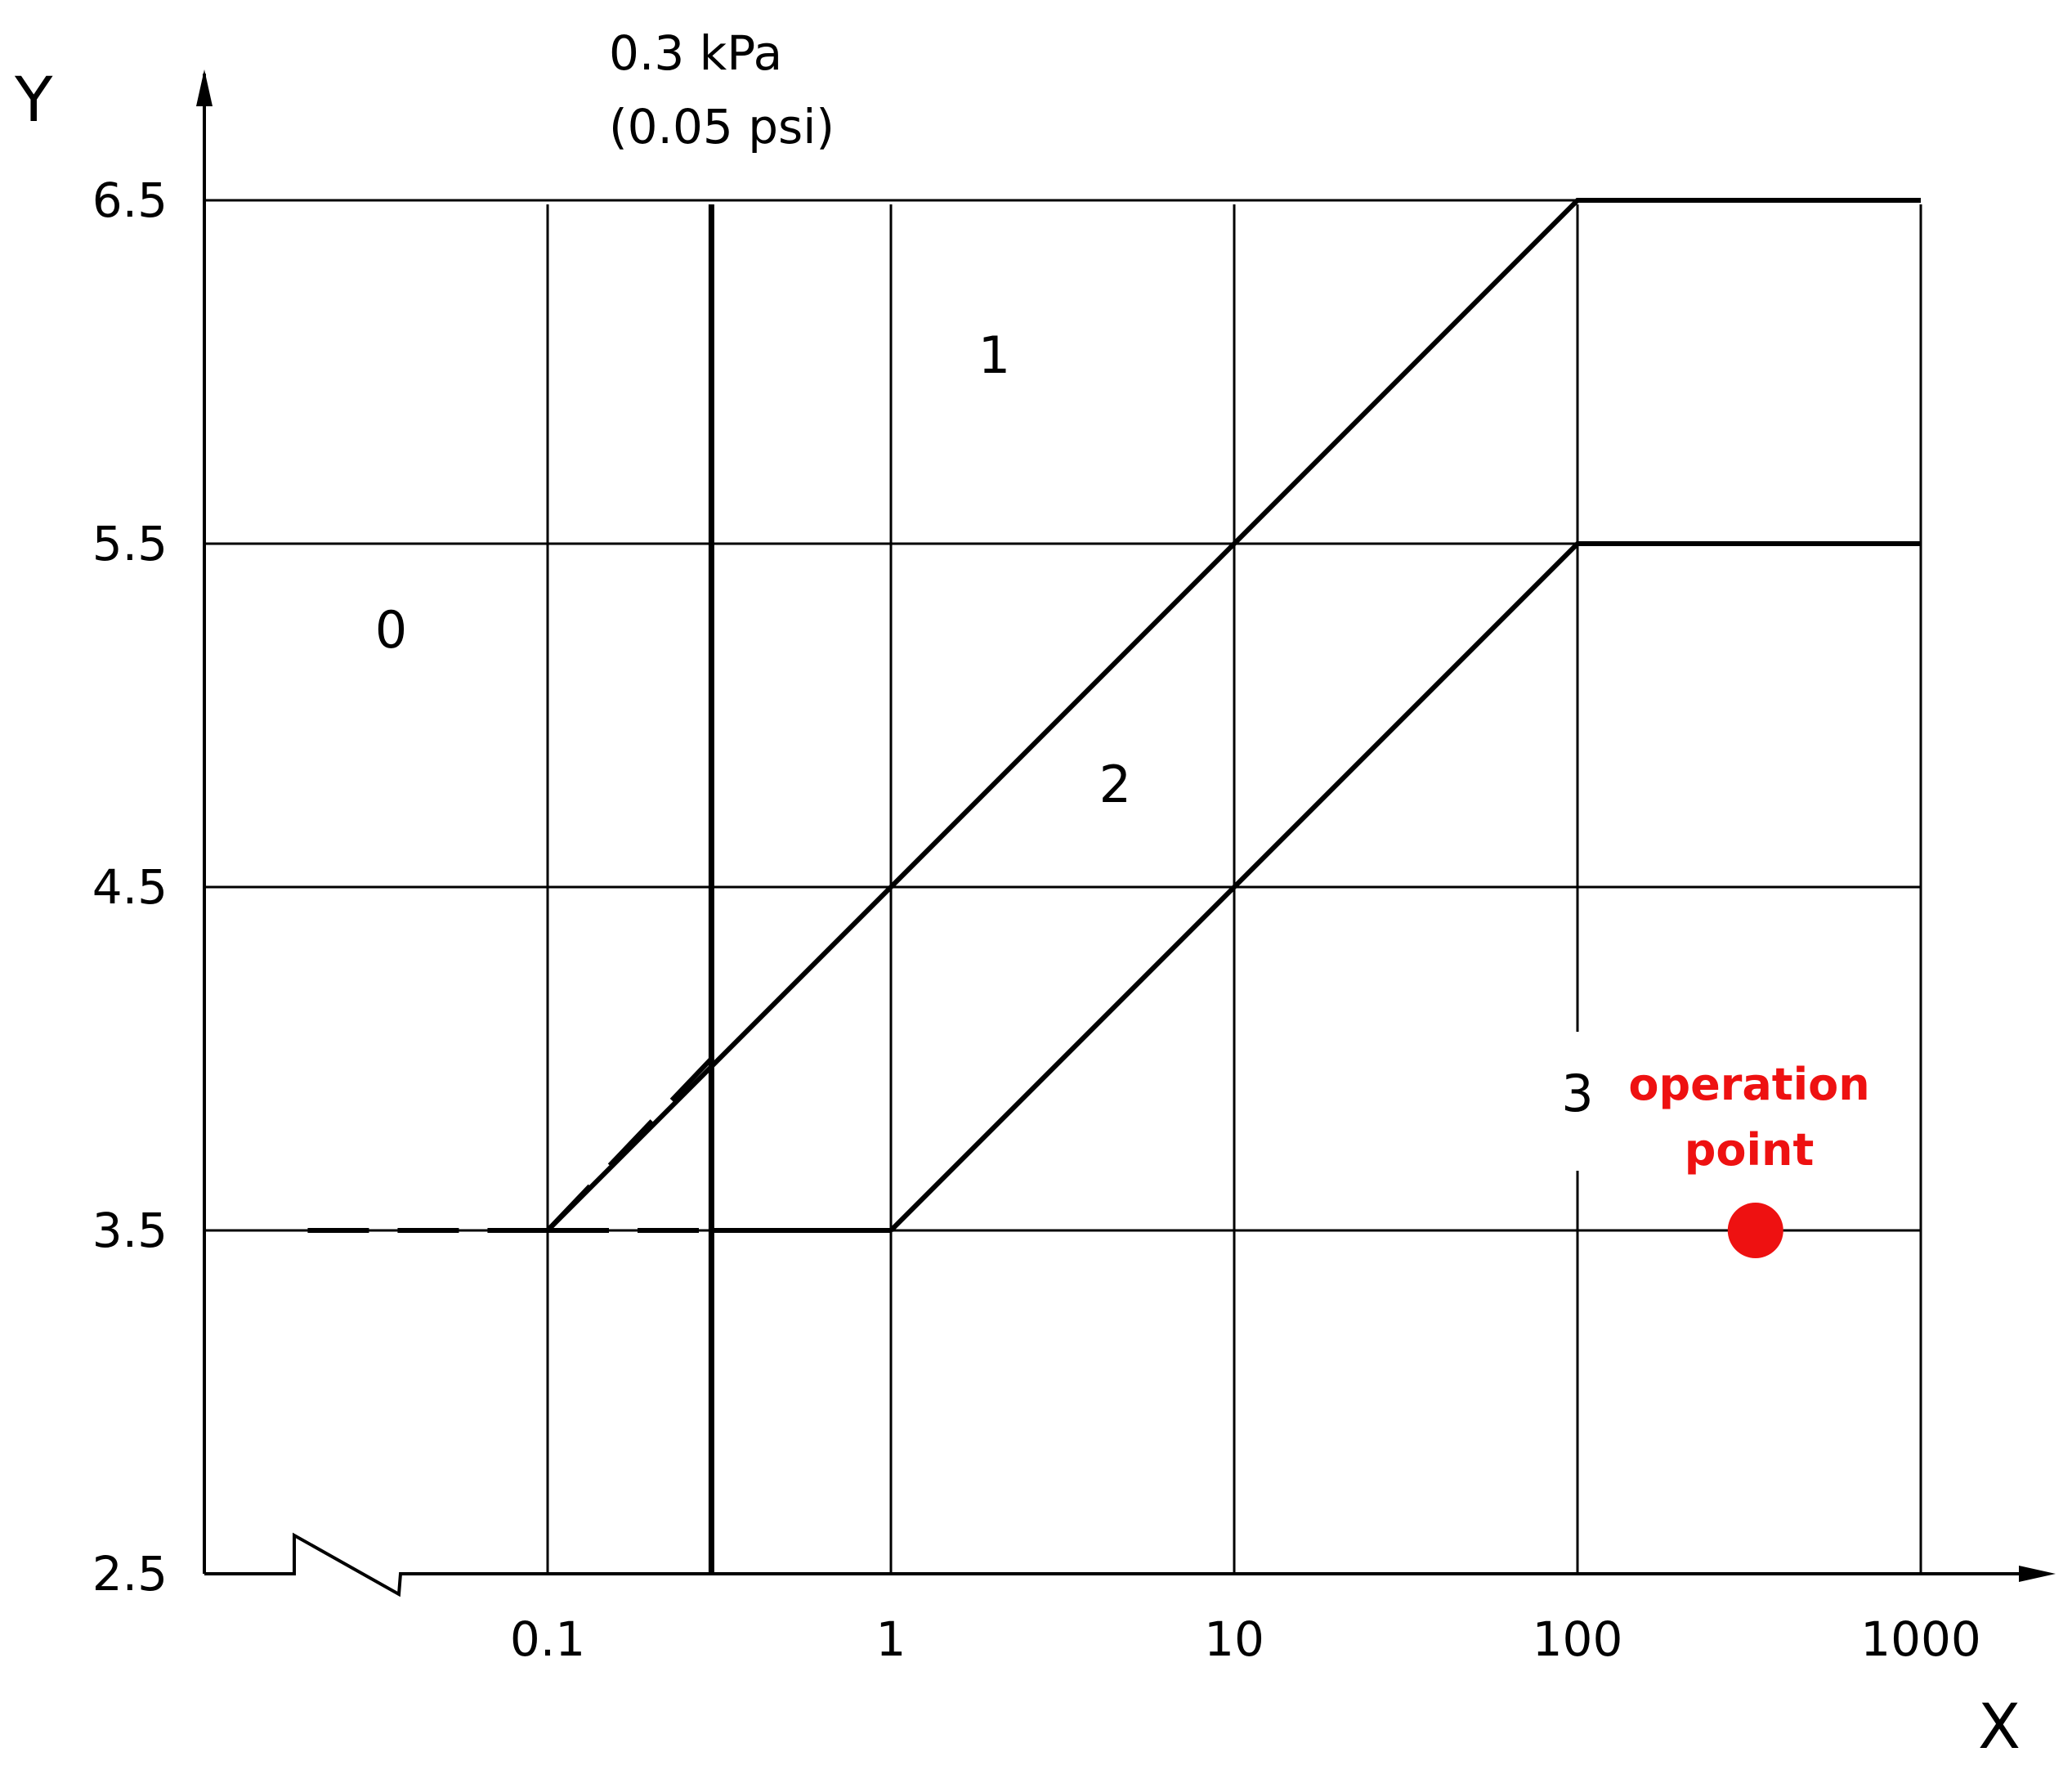 The width and height of the screenshot is (2072, 1770). What do you see at coordinates (1578, 1639) in the screenshot?
I see `x-tick-label-3: 100` at bounding box center [1578, 1639].